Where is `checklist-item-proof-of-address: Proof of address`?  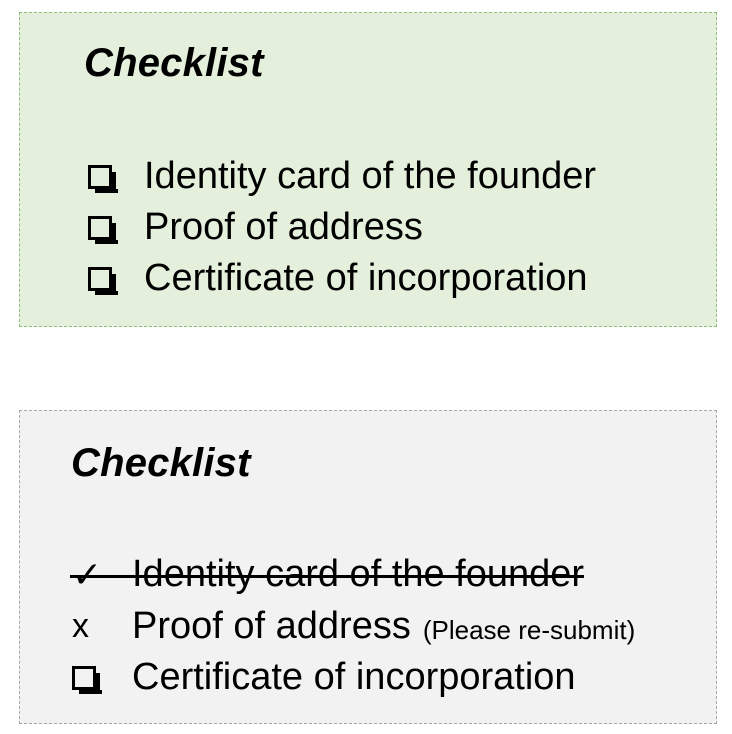 checklist-item-proof-of-address: Proof of address is located at coordinates (255, 227).